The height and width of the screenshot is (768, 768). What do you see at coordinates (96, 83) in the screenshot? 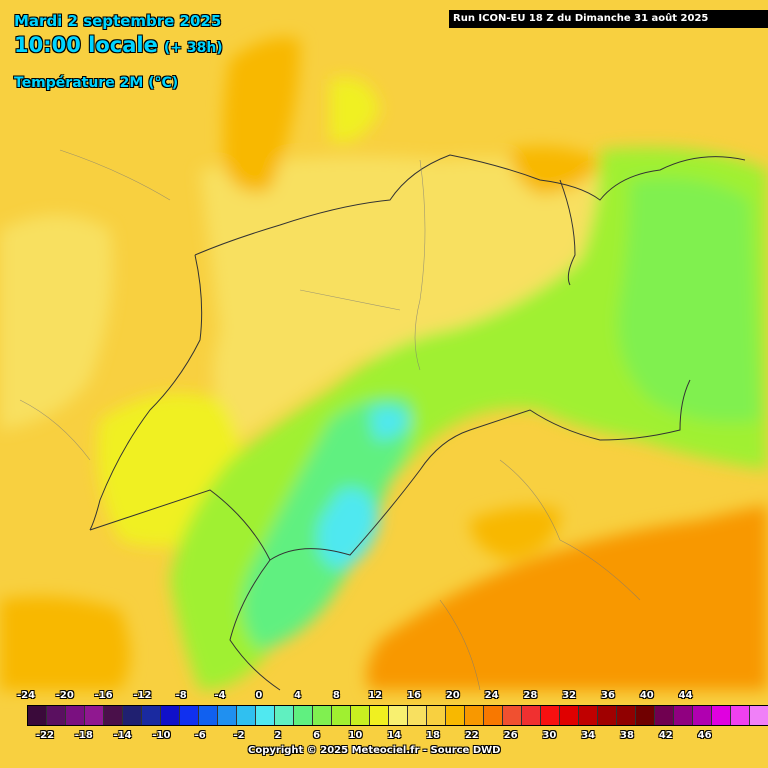
I see `parameter-label: Température 2M (°C)` at bounding box center [96, 83].